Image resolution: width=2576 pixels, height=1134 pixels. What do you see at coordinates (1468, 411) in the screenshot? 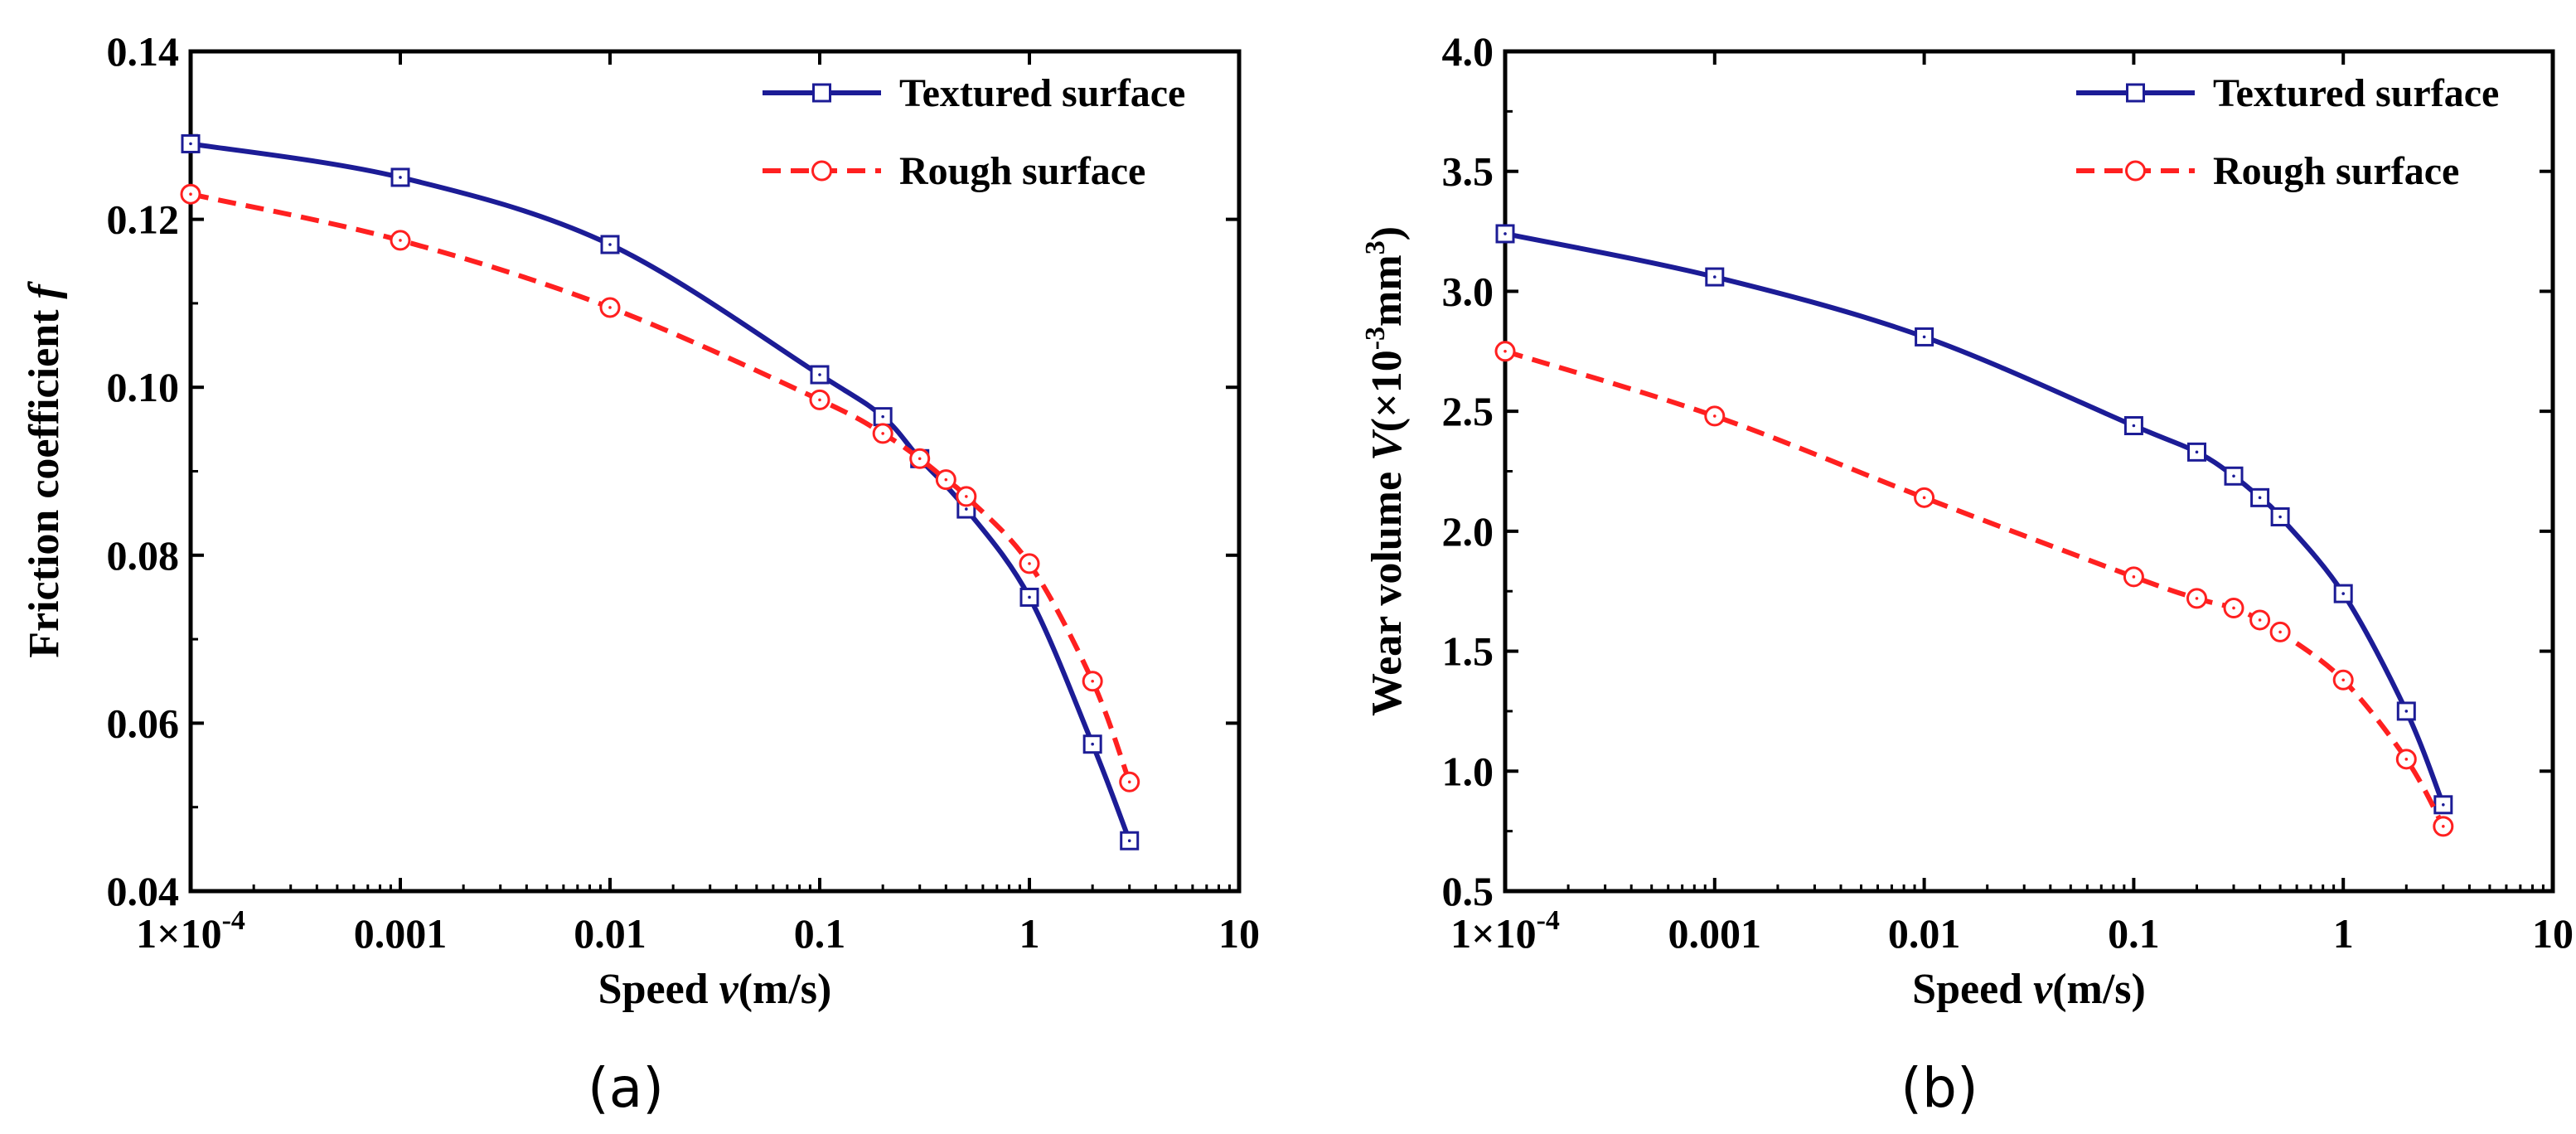
I see `y-tick-label: 2.5` at bounding box center [1468, 411].